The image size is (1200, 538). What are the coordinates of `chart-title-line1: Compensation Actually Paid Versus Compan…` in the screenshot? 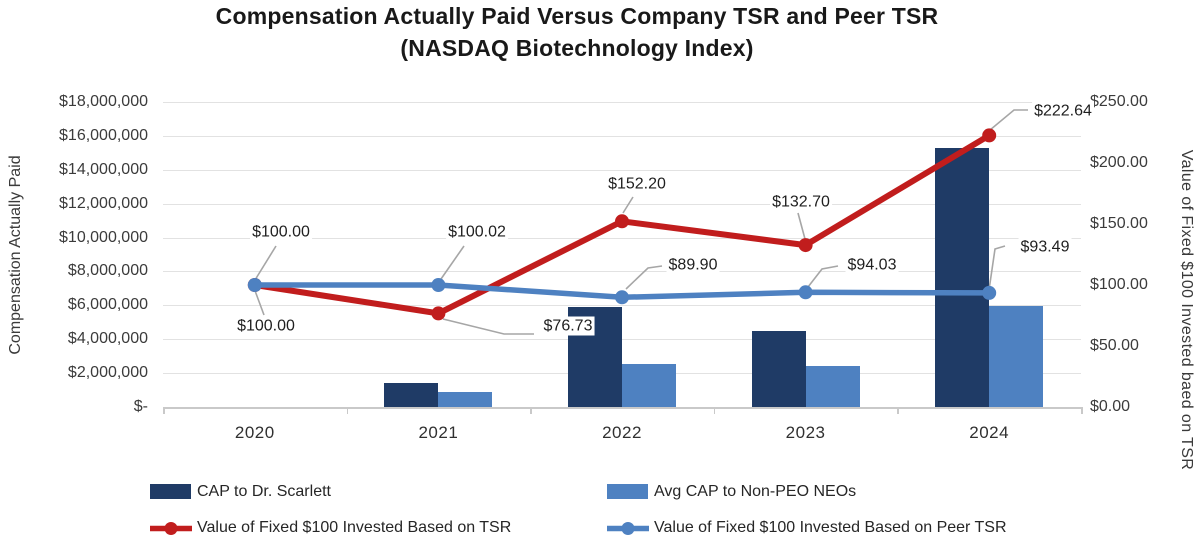 It's located at (577, 16).